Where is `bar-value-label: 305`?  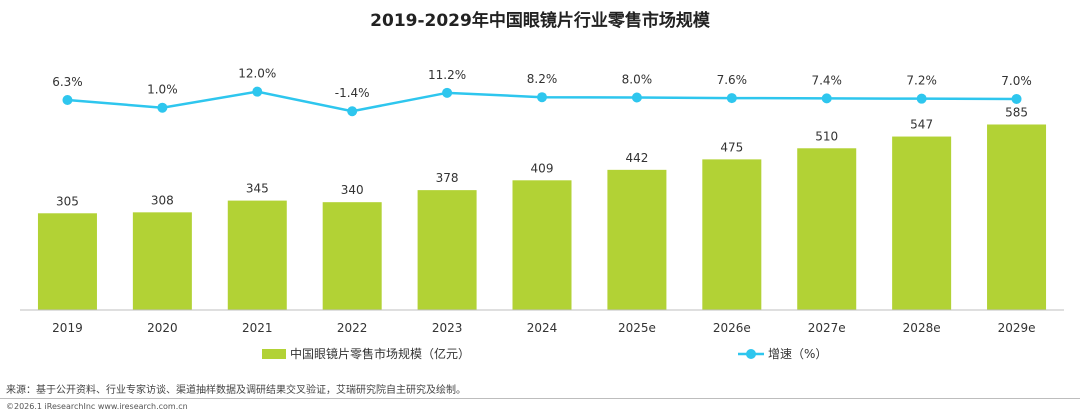
bar-value-label: 305 is located at coordinates (67, 201).